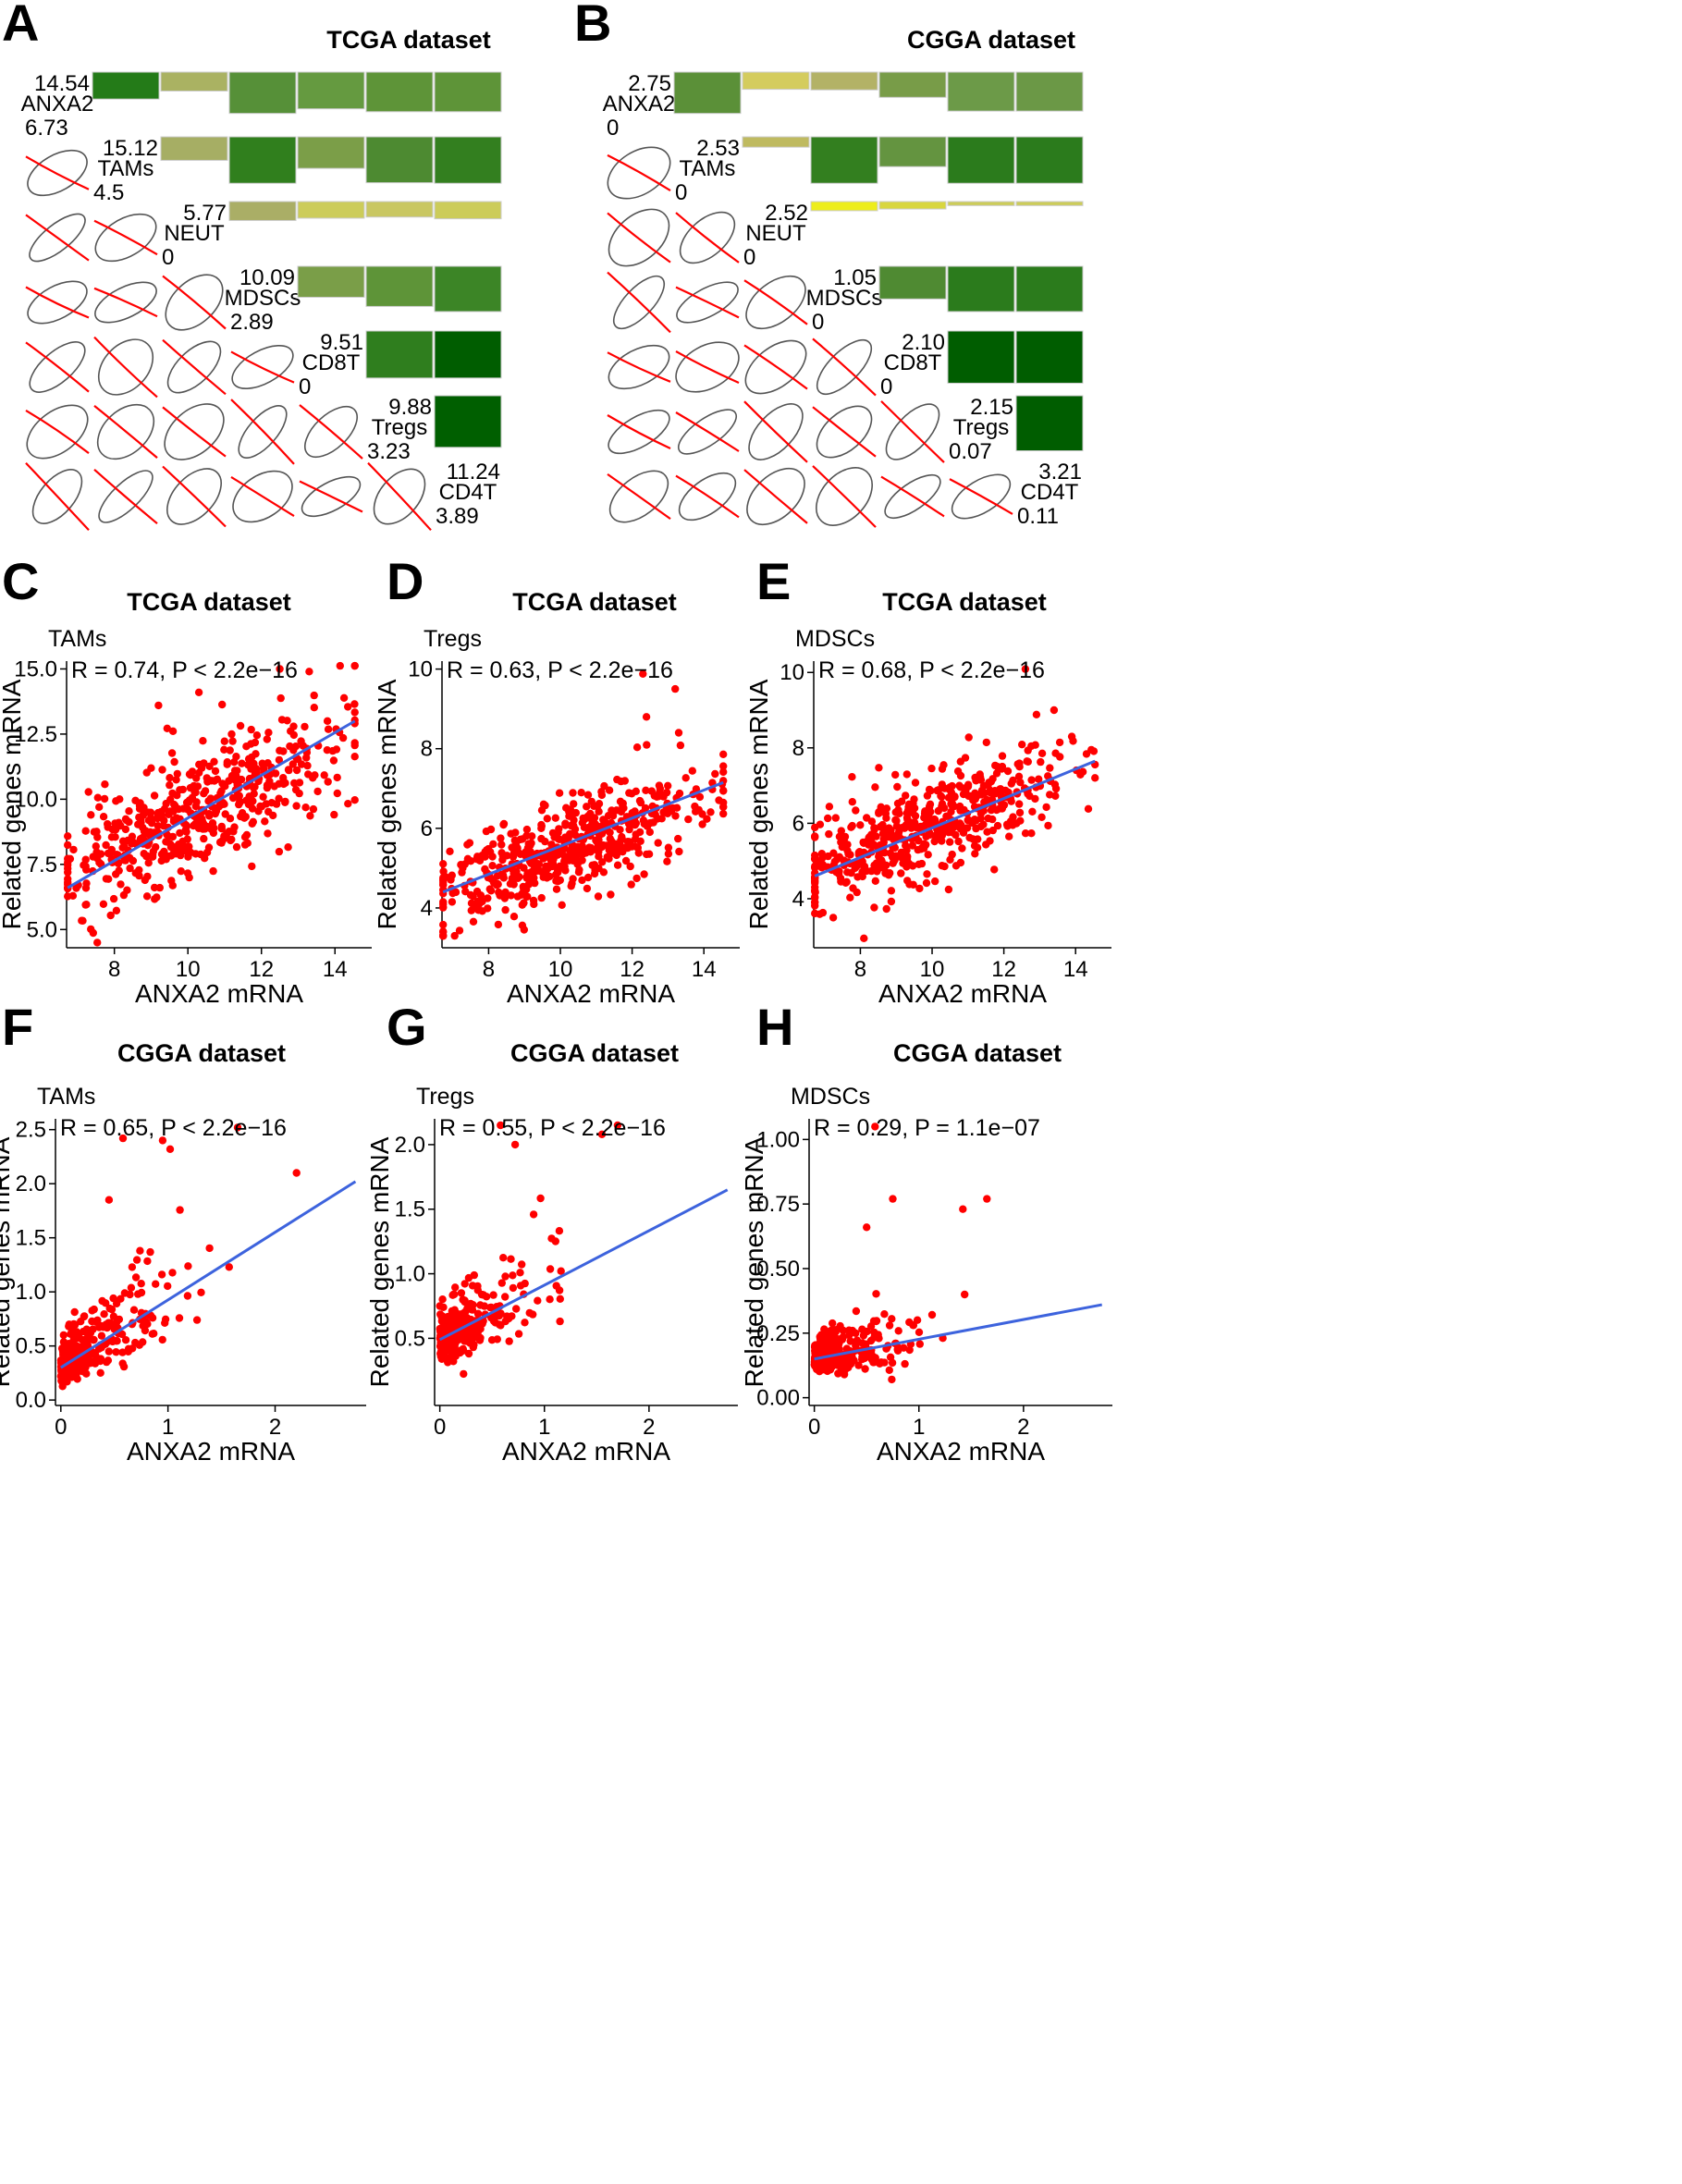  I want to click on y-tick-label: 8, so click(798, 748).